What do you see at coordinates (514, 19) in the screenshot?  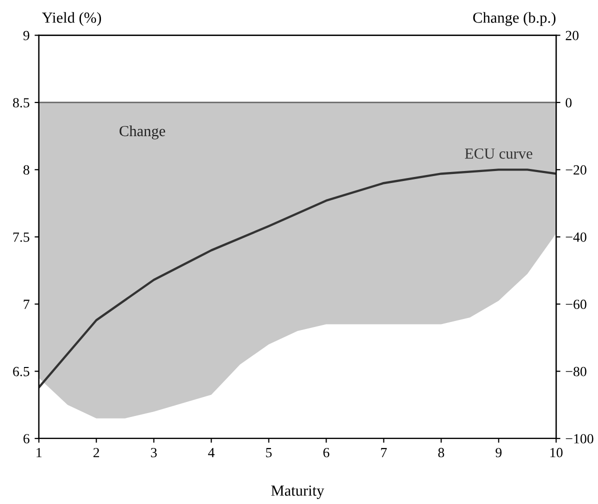 I see `y2-axis-title: Change (b.p.)` at bounding box center [514, 19].